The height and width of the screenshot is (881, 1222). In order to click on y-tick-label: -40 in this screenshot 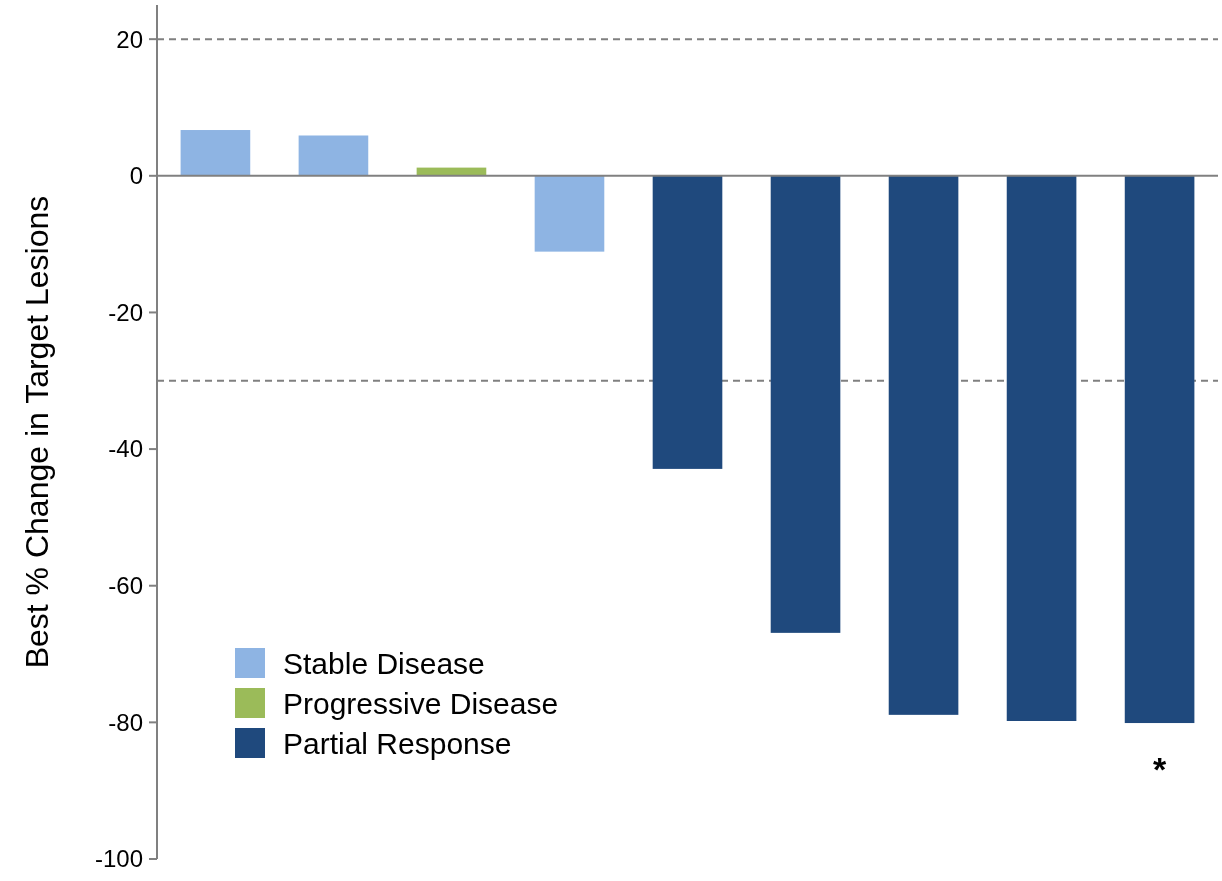, I will do `click(125, 449)`.